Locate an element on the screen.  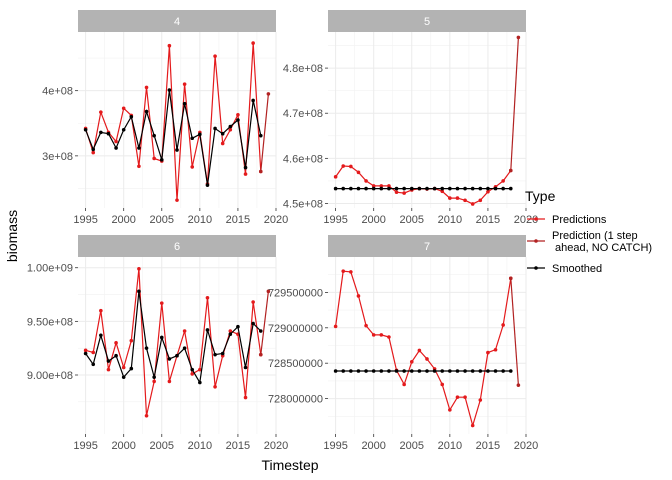
legend-label-line: ahead, NO CATCH) is located at coordinates (602, 248).